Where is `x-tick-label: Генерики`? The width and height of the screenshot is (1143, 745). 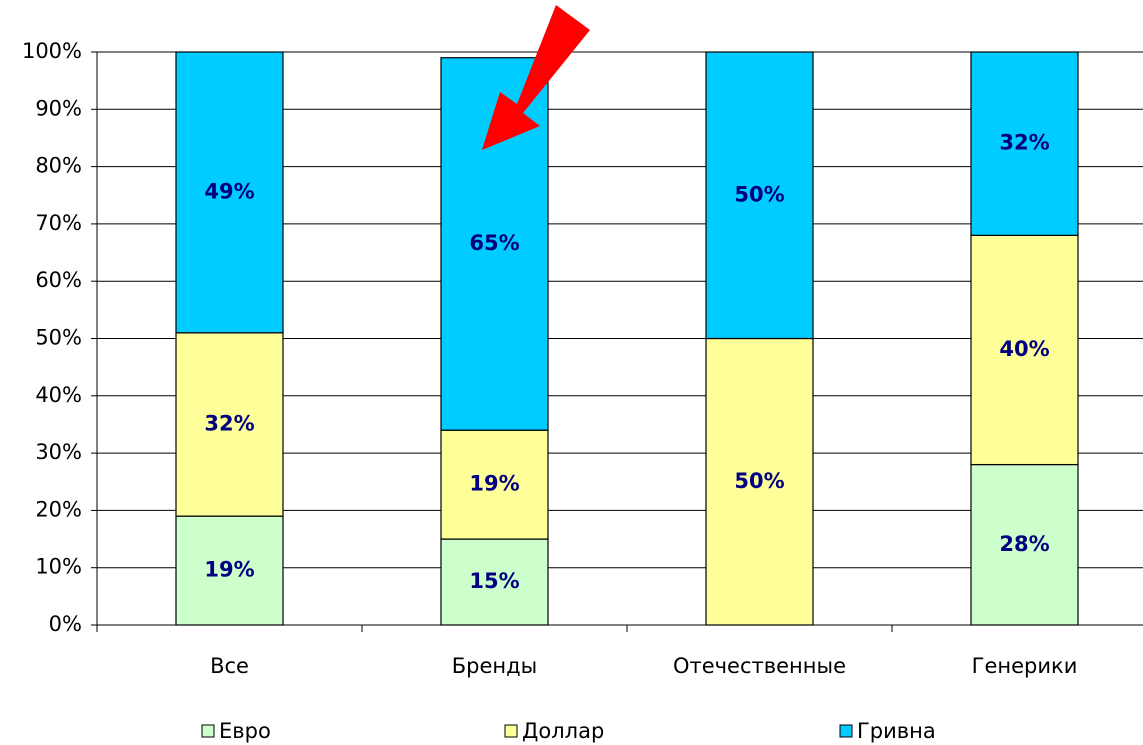 x-tick-label: Генерики is located at coordinates (1025, 666).